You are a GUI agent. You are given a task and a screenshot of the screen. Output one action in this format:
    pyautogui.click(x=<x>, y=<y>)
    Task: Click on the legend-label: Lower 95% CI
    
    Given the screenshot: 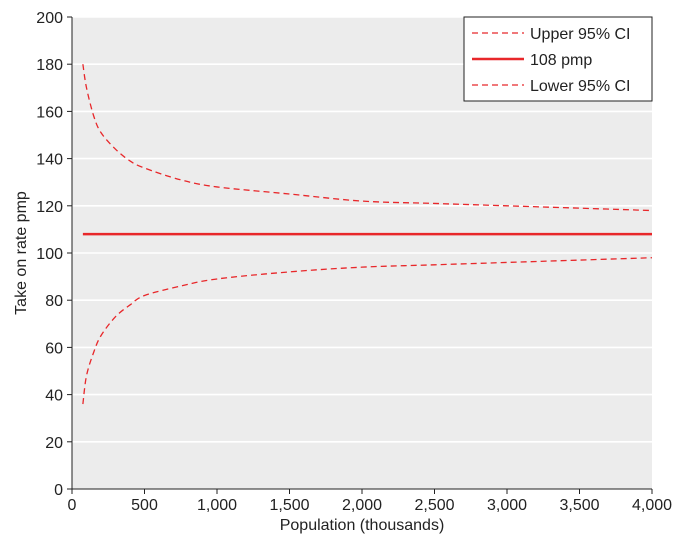 What is the action you would take?
    pyautogui.click(x=580, y=86)
    